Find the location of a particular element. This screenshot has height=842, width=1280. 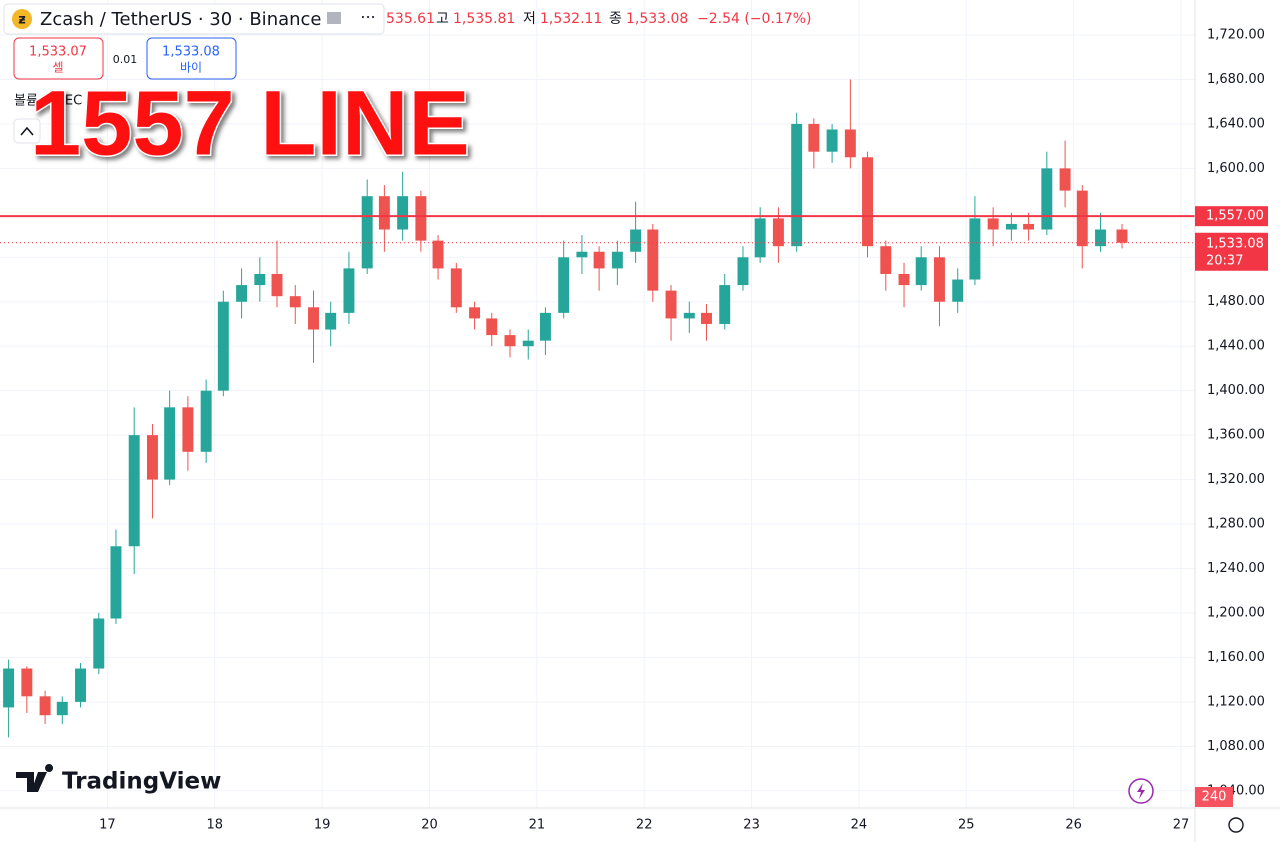

y-tick-label: 1,200.00 is located at coordinates (1236, 612).